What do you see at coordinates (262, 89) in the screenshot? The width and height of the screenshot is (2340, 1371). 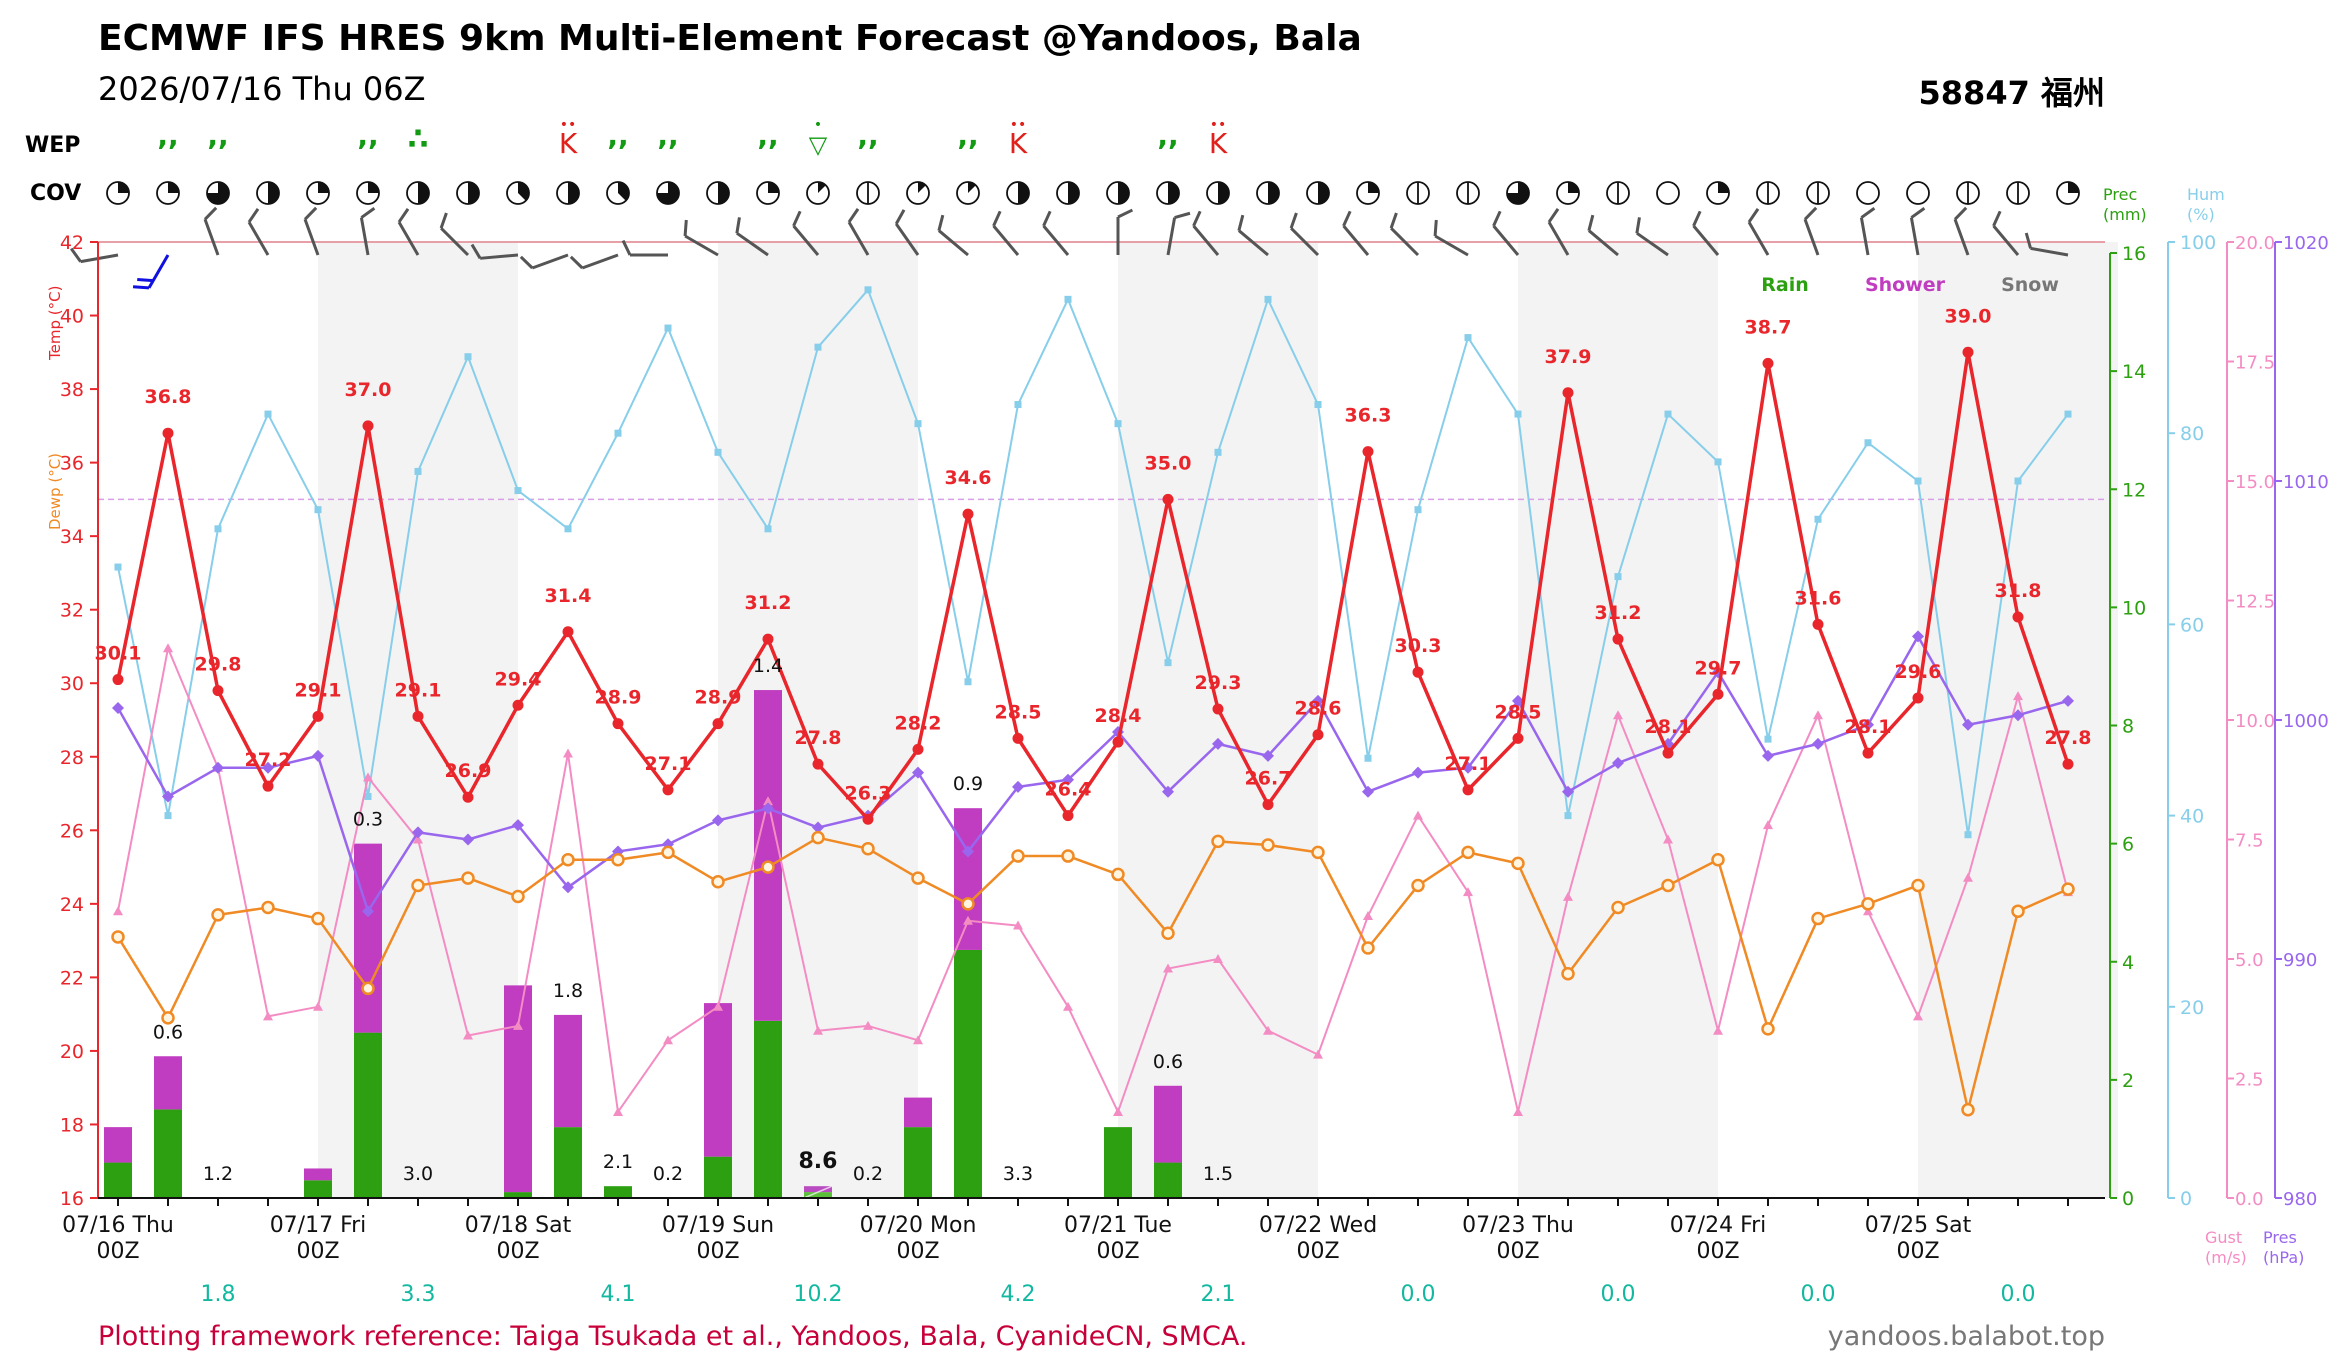 I see `chart-subtitle: 2026/07/16 Thu 06Z` at bounding box center [262, 89].